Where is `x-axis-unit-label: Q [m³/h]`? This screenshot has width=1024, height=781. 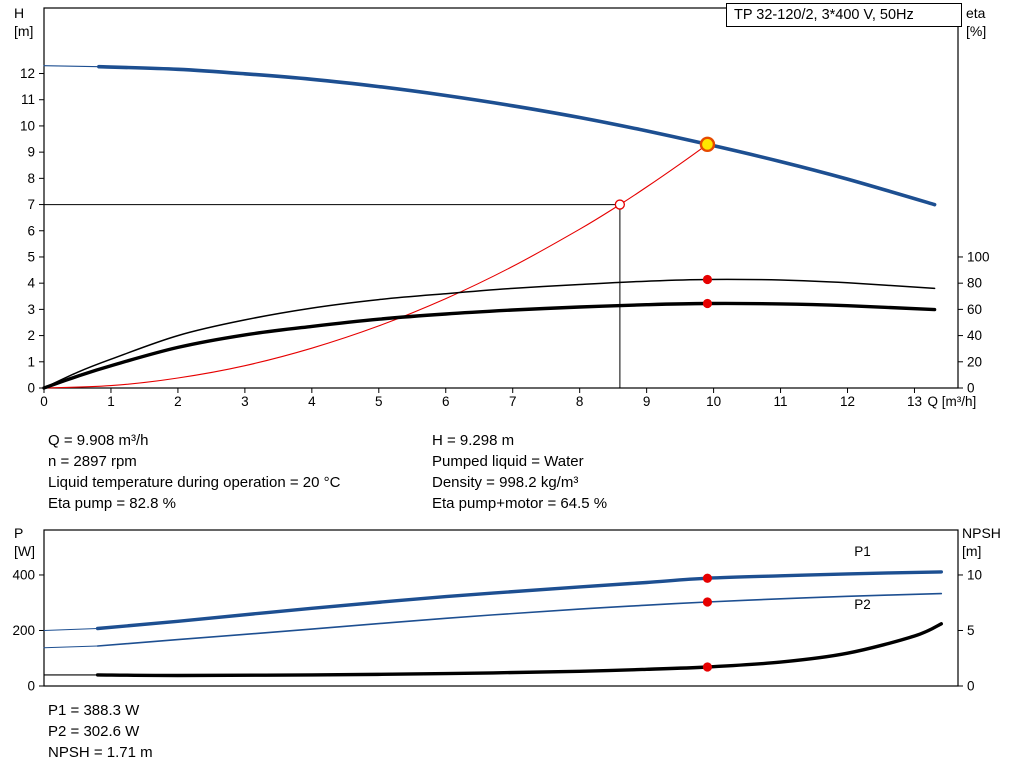 x-axis-unit-label: Q [m³/h] is located at coordinates (951, 401).